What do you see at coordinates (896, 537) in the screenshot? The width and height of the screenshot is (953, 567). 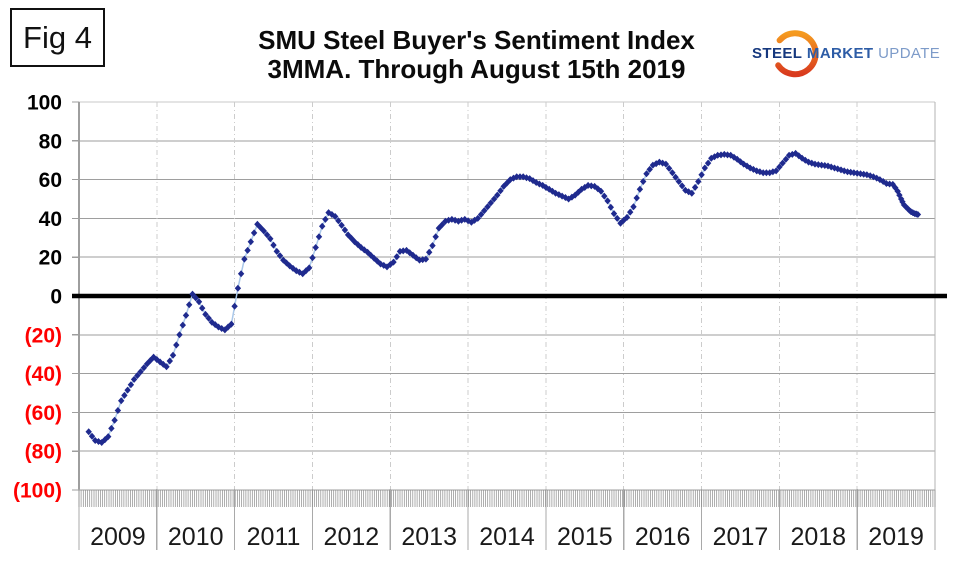 I see `x-axis-label: 2019` at bounding box center [896, 537].